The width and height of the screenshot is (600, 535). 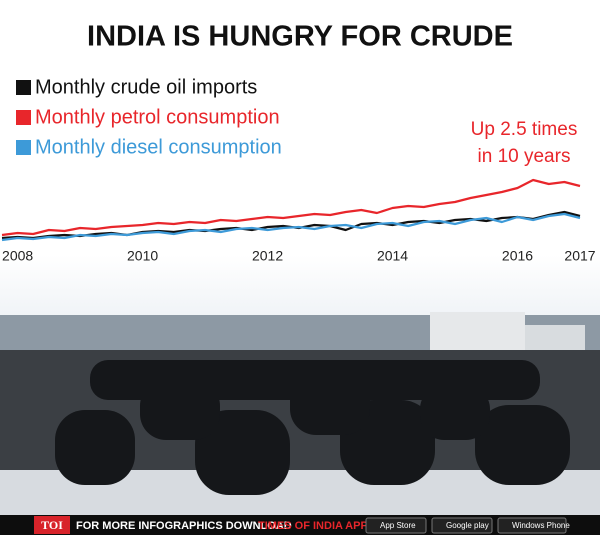 What do you see at coordinates (17, 256) in the screenshot?
I see `x-tick-label: 2008` at bounding box center [17, 256].